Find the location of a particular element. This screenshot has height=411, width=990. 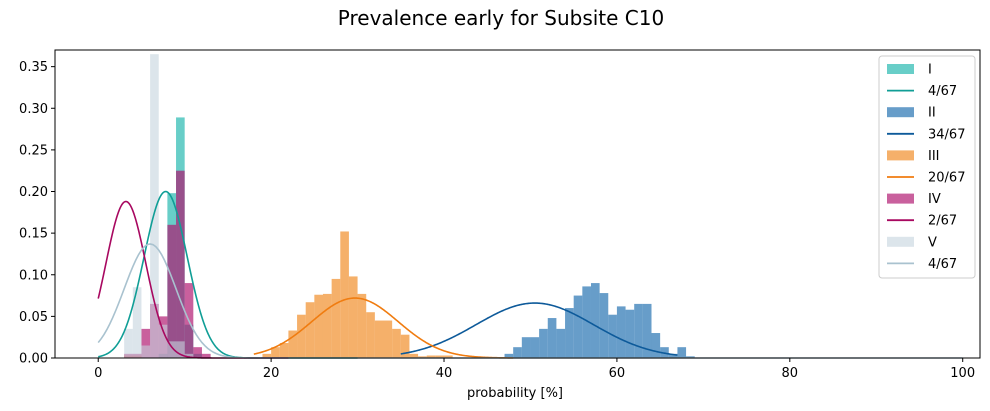

series-II-bars is located at coordinates (599, 320).